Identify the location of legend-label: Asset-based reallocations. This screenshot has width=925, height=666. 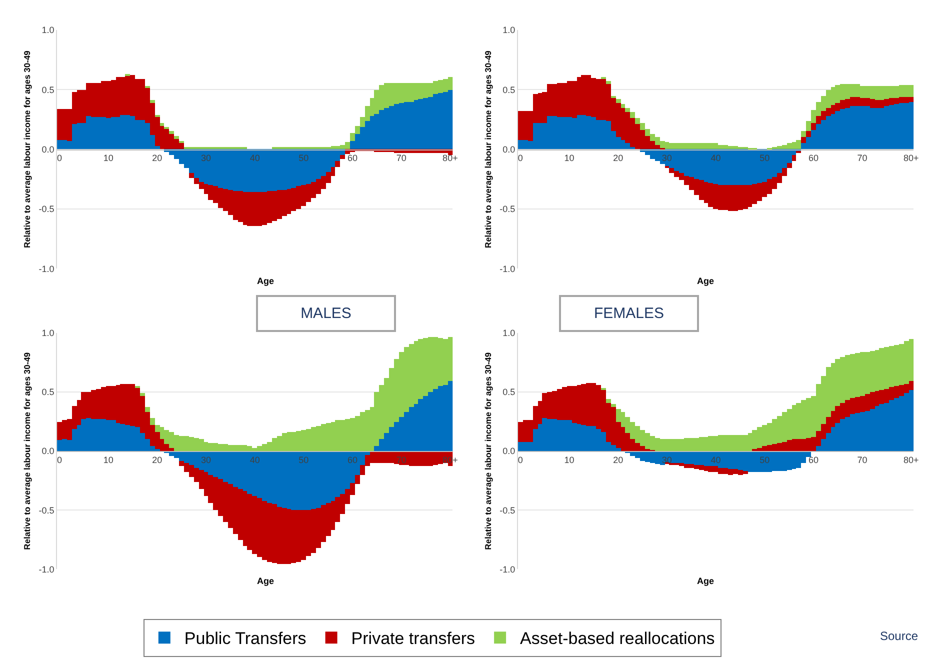
(617, 638).